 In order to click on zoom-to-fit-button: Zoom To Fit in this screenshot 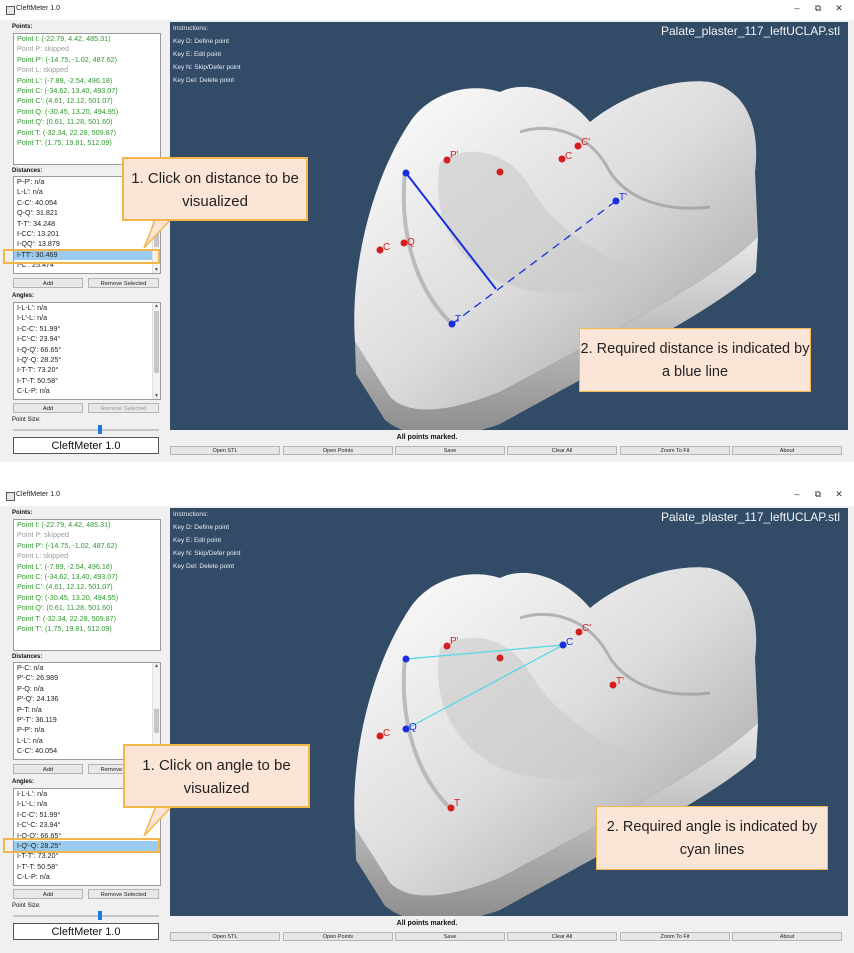, I will do `click(675, 450)`.